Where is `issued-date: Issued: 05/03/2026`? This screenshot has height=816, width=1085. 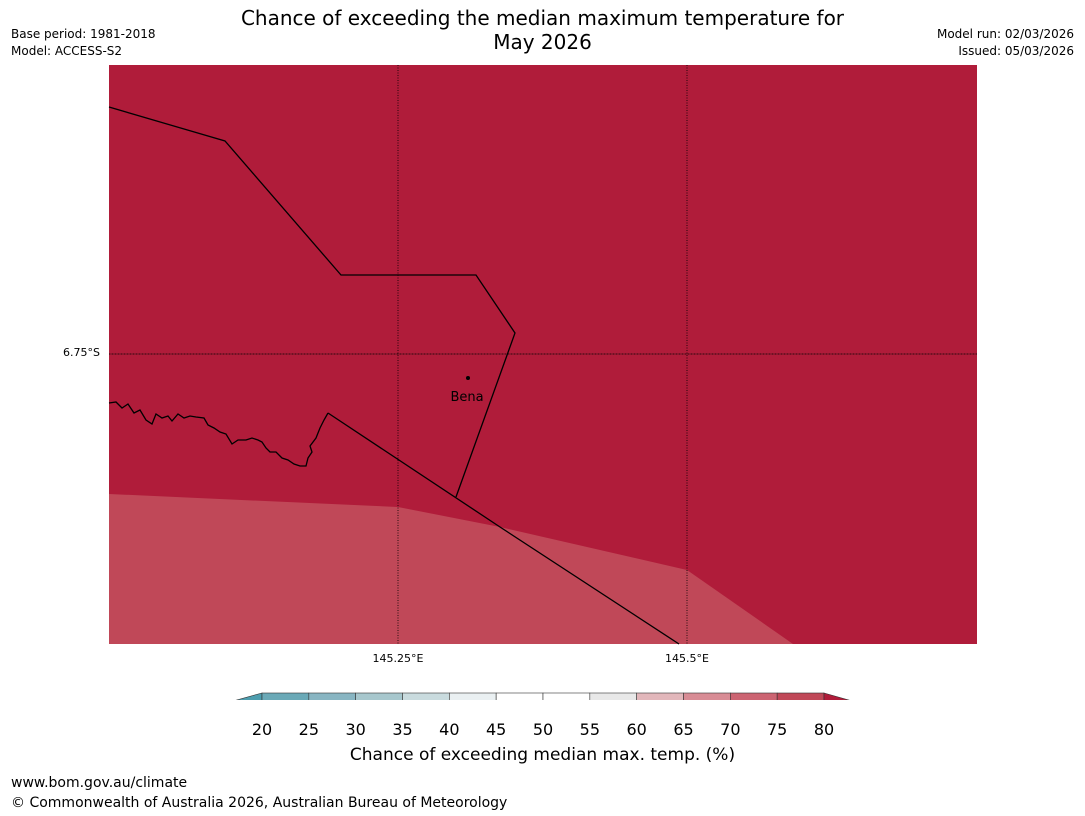 issued-date: Issued: 05/03/2026 is located at coordinates (1016, 51).